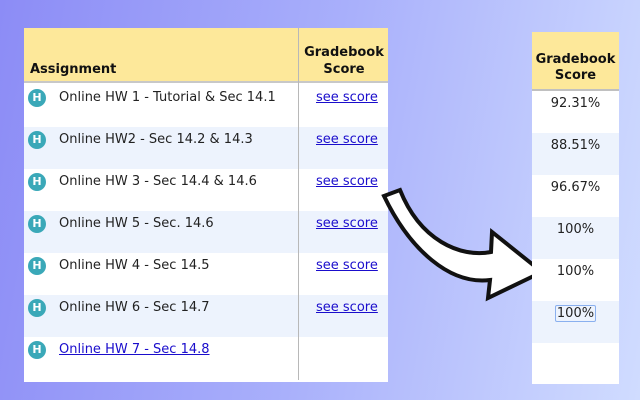  What do you see at coordinates (206, 358) in the screenshot?
I see `table-row: H Online HW 7 - Sec 14.8` at bounding box center [206, 358].